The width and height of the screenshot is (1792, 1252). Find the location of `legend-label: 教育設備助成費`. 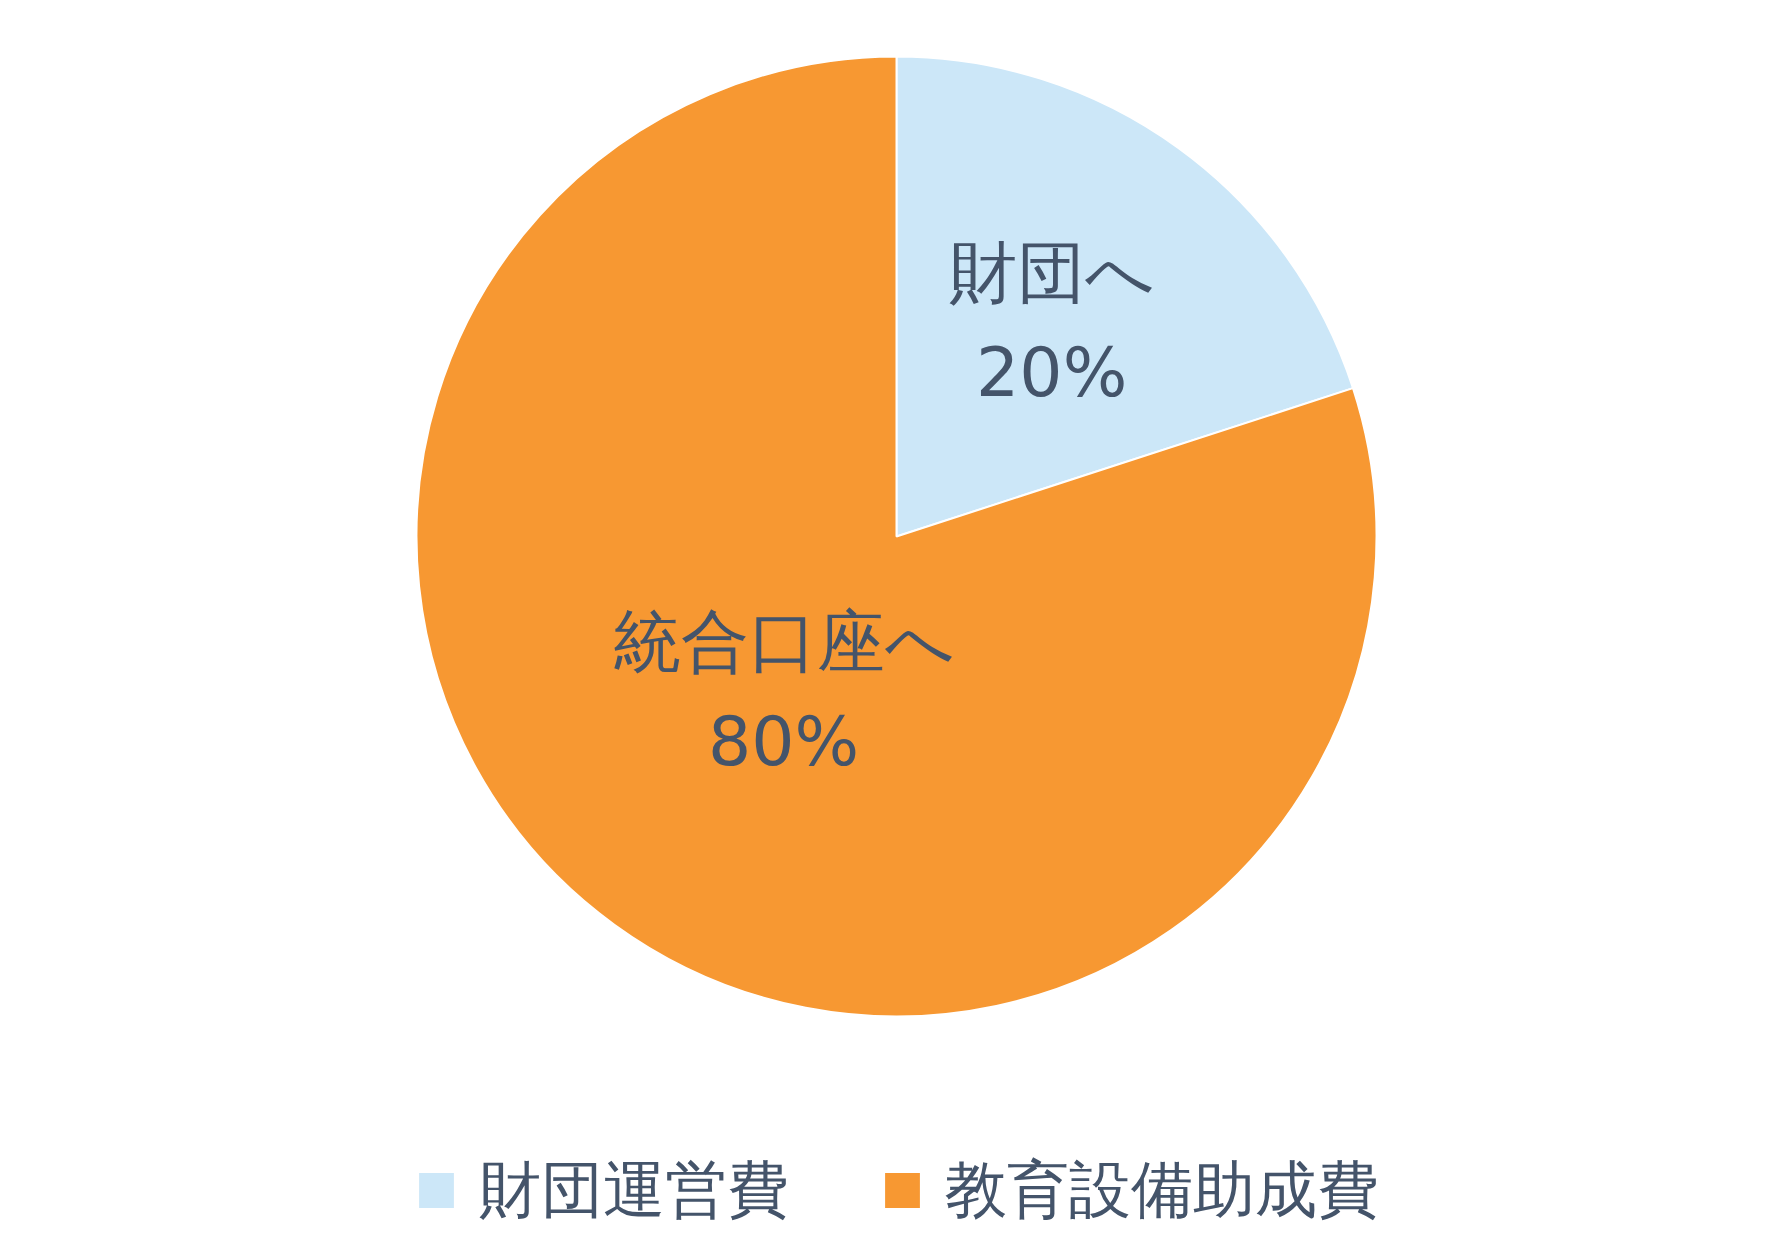

legend-label: 教育設備助成費 is located at coordinates (1162, 1190).